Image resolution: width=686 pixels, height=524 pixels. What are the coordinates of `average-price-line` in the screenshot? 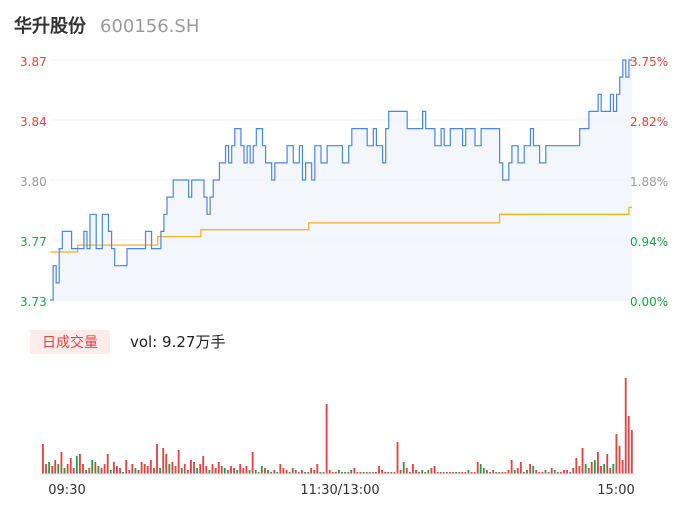 It's located at (341, 229).